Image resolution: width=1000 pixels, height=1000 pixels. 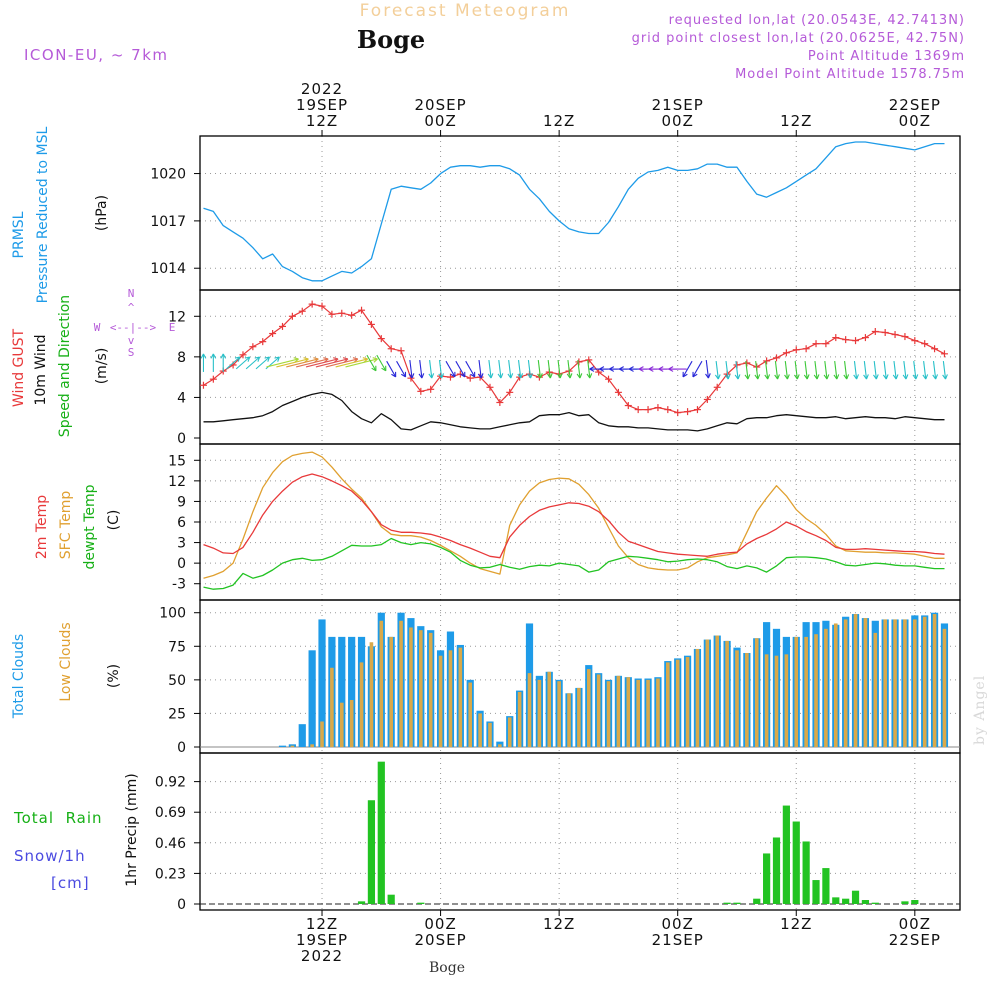 I want to click on y-tick-label: 8, so click(x=181, y=358).